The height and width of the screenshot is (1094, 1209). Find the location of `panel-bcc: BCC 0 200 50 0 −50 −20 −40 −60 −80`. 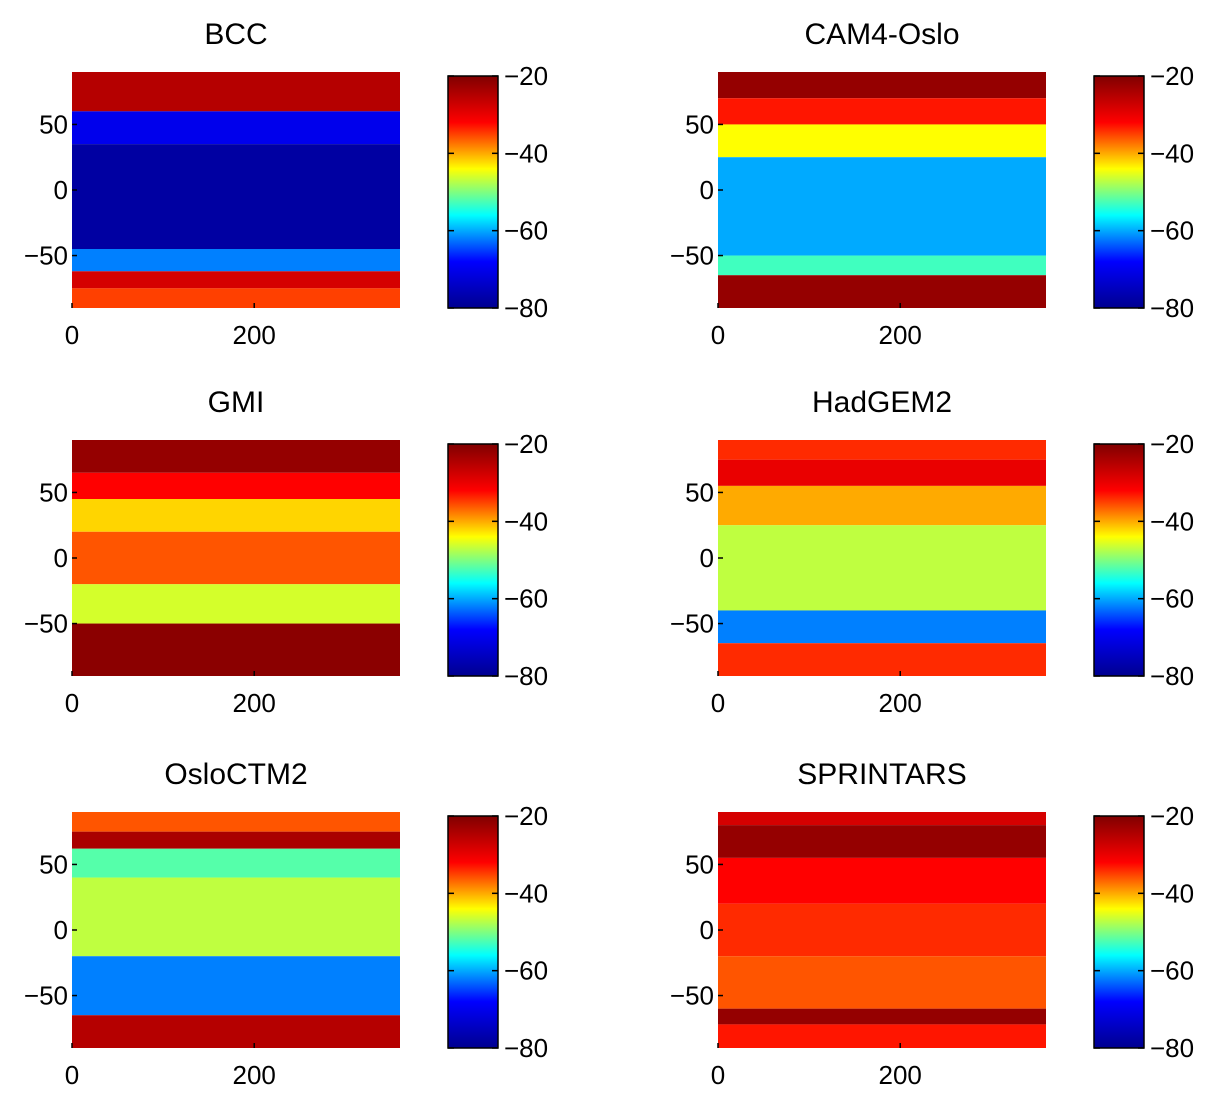

panel-bcc: BCC 0 200 50 0 −50 −20 −40 −60 −80 is located at coordinates (286, 184).